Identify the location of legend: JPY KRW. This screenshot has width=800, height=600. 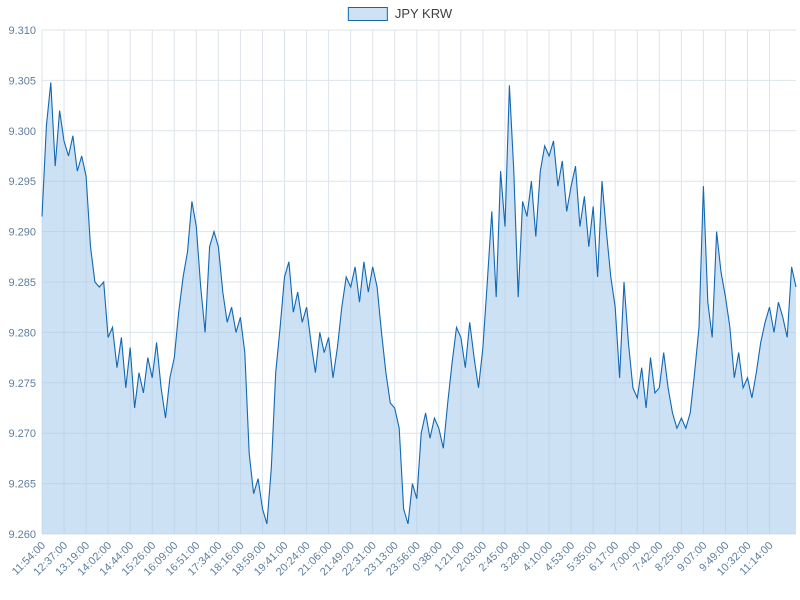
(400, 13).